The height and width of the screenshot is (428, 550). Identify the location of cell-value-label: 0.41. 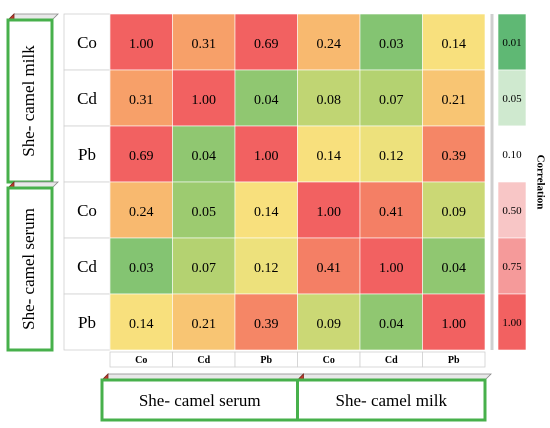
(391, 212).